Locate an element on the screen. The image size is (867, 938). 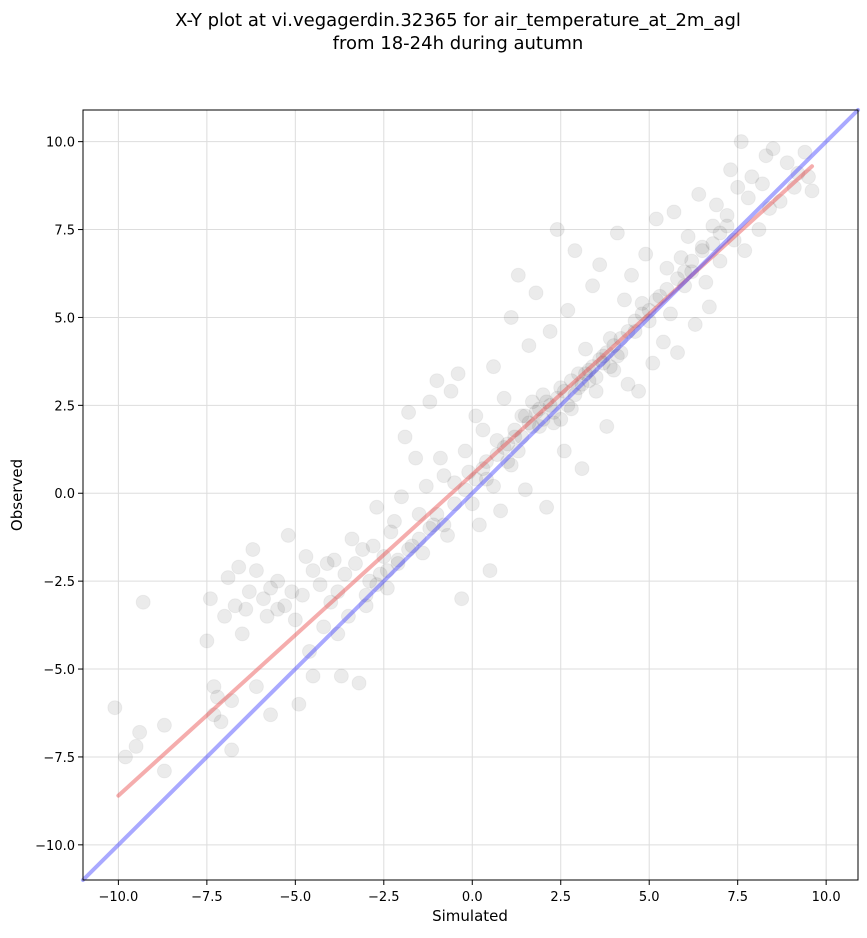
x-tick-label: −5.0 is located at coordinates (296, 897).